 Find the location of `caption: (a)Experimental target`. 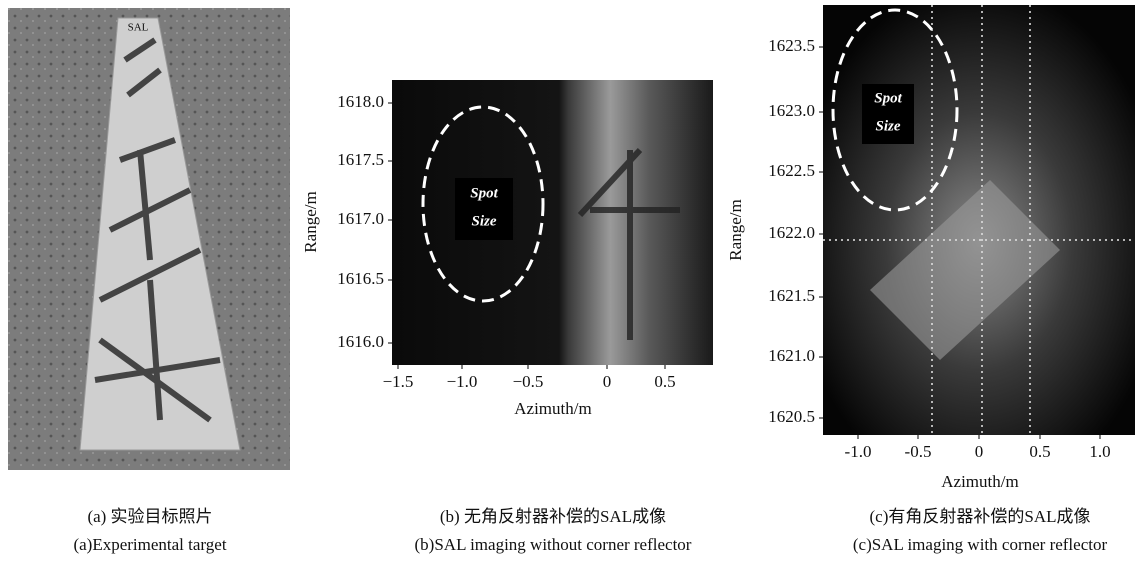

caption: (a)Experimental target is located at coordinates (149, 544).